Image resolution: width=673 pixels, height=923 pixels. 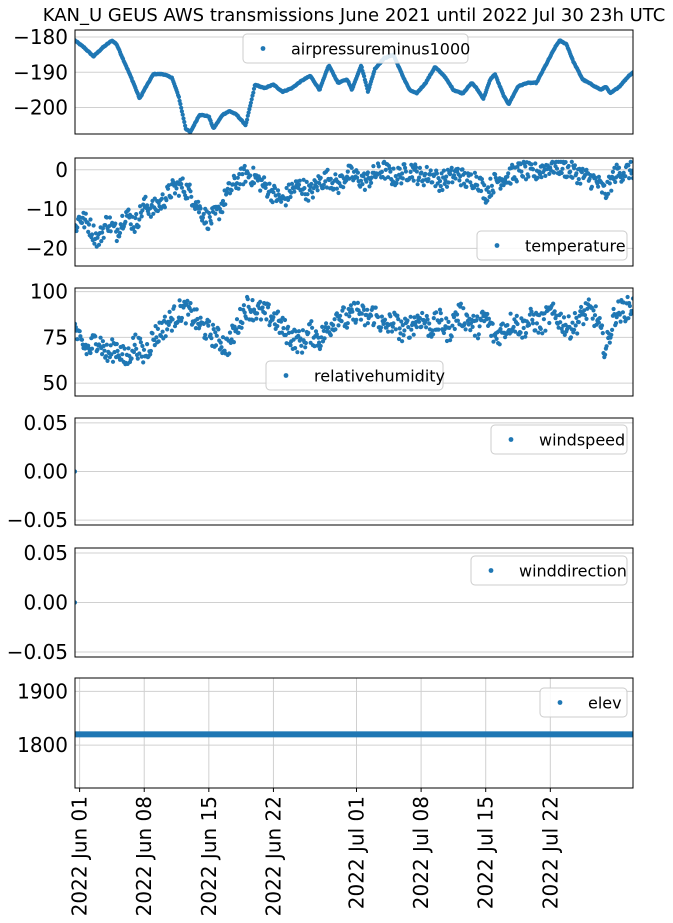 What do you see at coordinates (354, 330) in the screenshot?
I see `series-relativehumidity` at bounding box center [354, 330].